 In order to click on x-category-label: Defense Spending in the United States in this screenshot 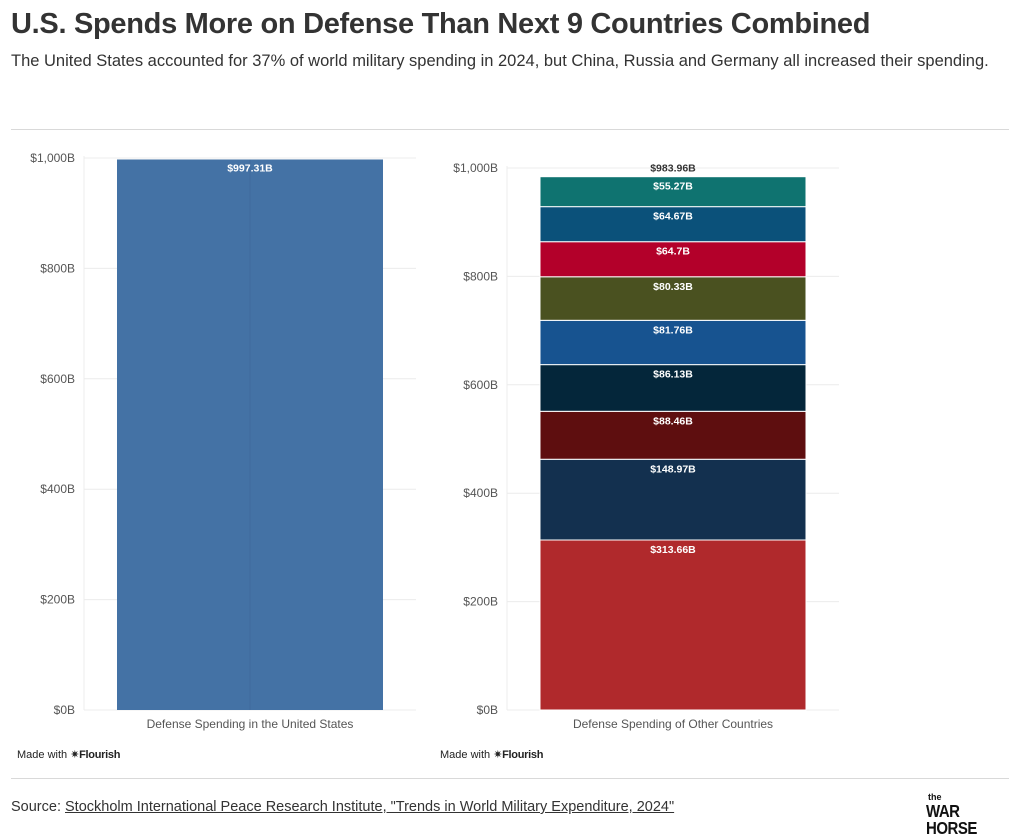, I will do `click(250, 724)`.